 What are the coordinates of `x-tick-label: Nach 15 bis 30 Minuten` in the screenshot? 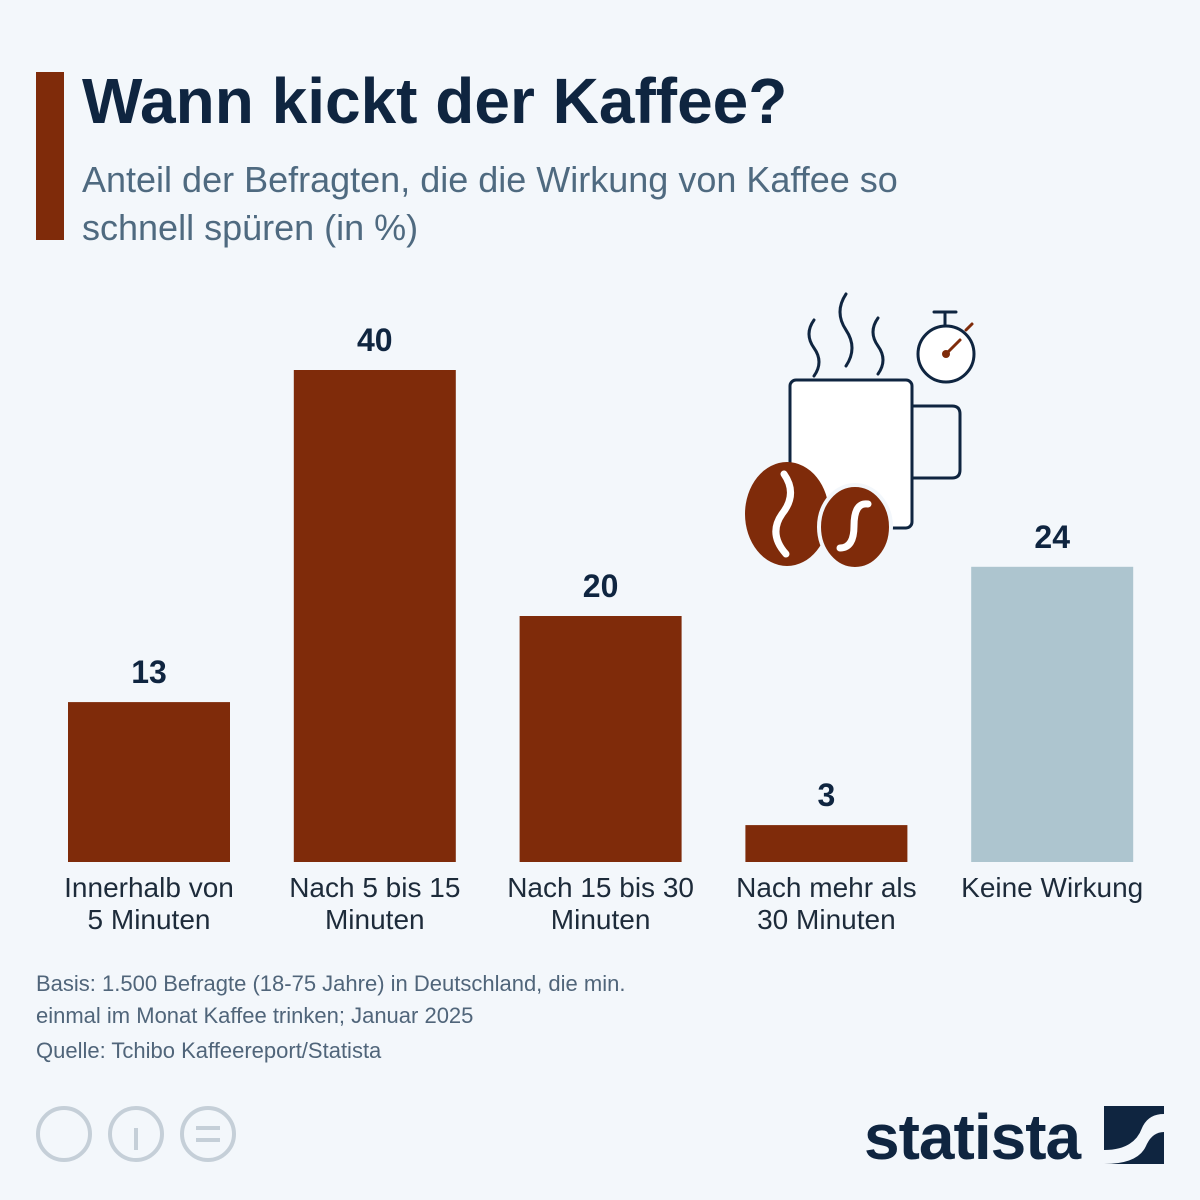 It's located at (600, 903).